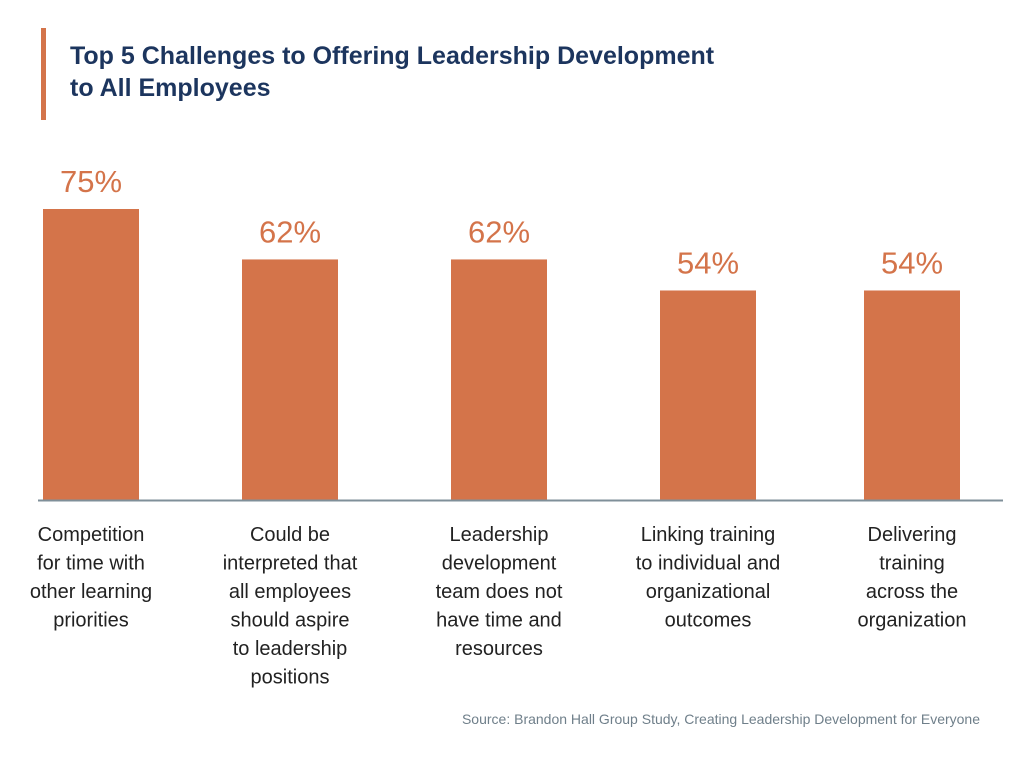  I want to click on category-label: development, so click(499, 564).